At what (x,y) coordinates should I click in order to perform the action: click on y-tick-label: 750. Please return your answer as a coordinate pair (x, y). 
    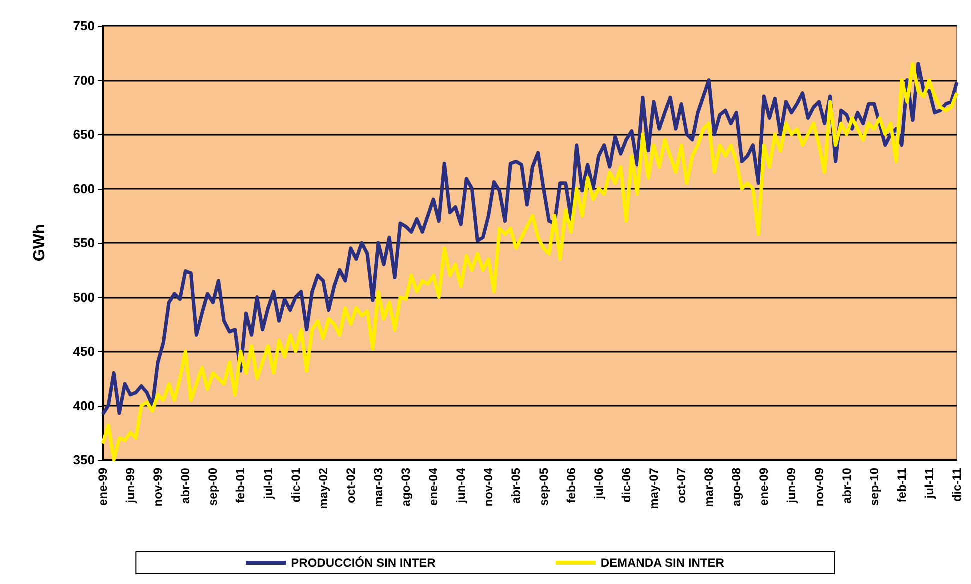
    Looking at the image, I should click on (84, 26).